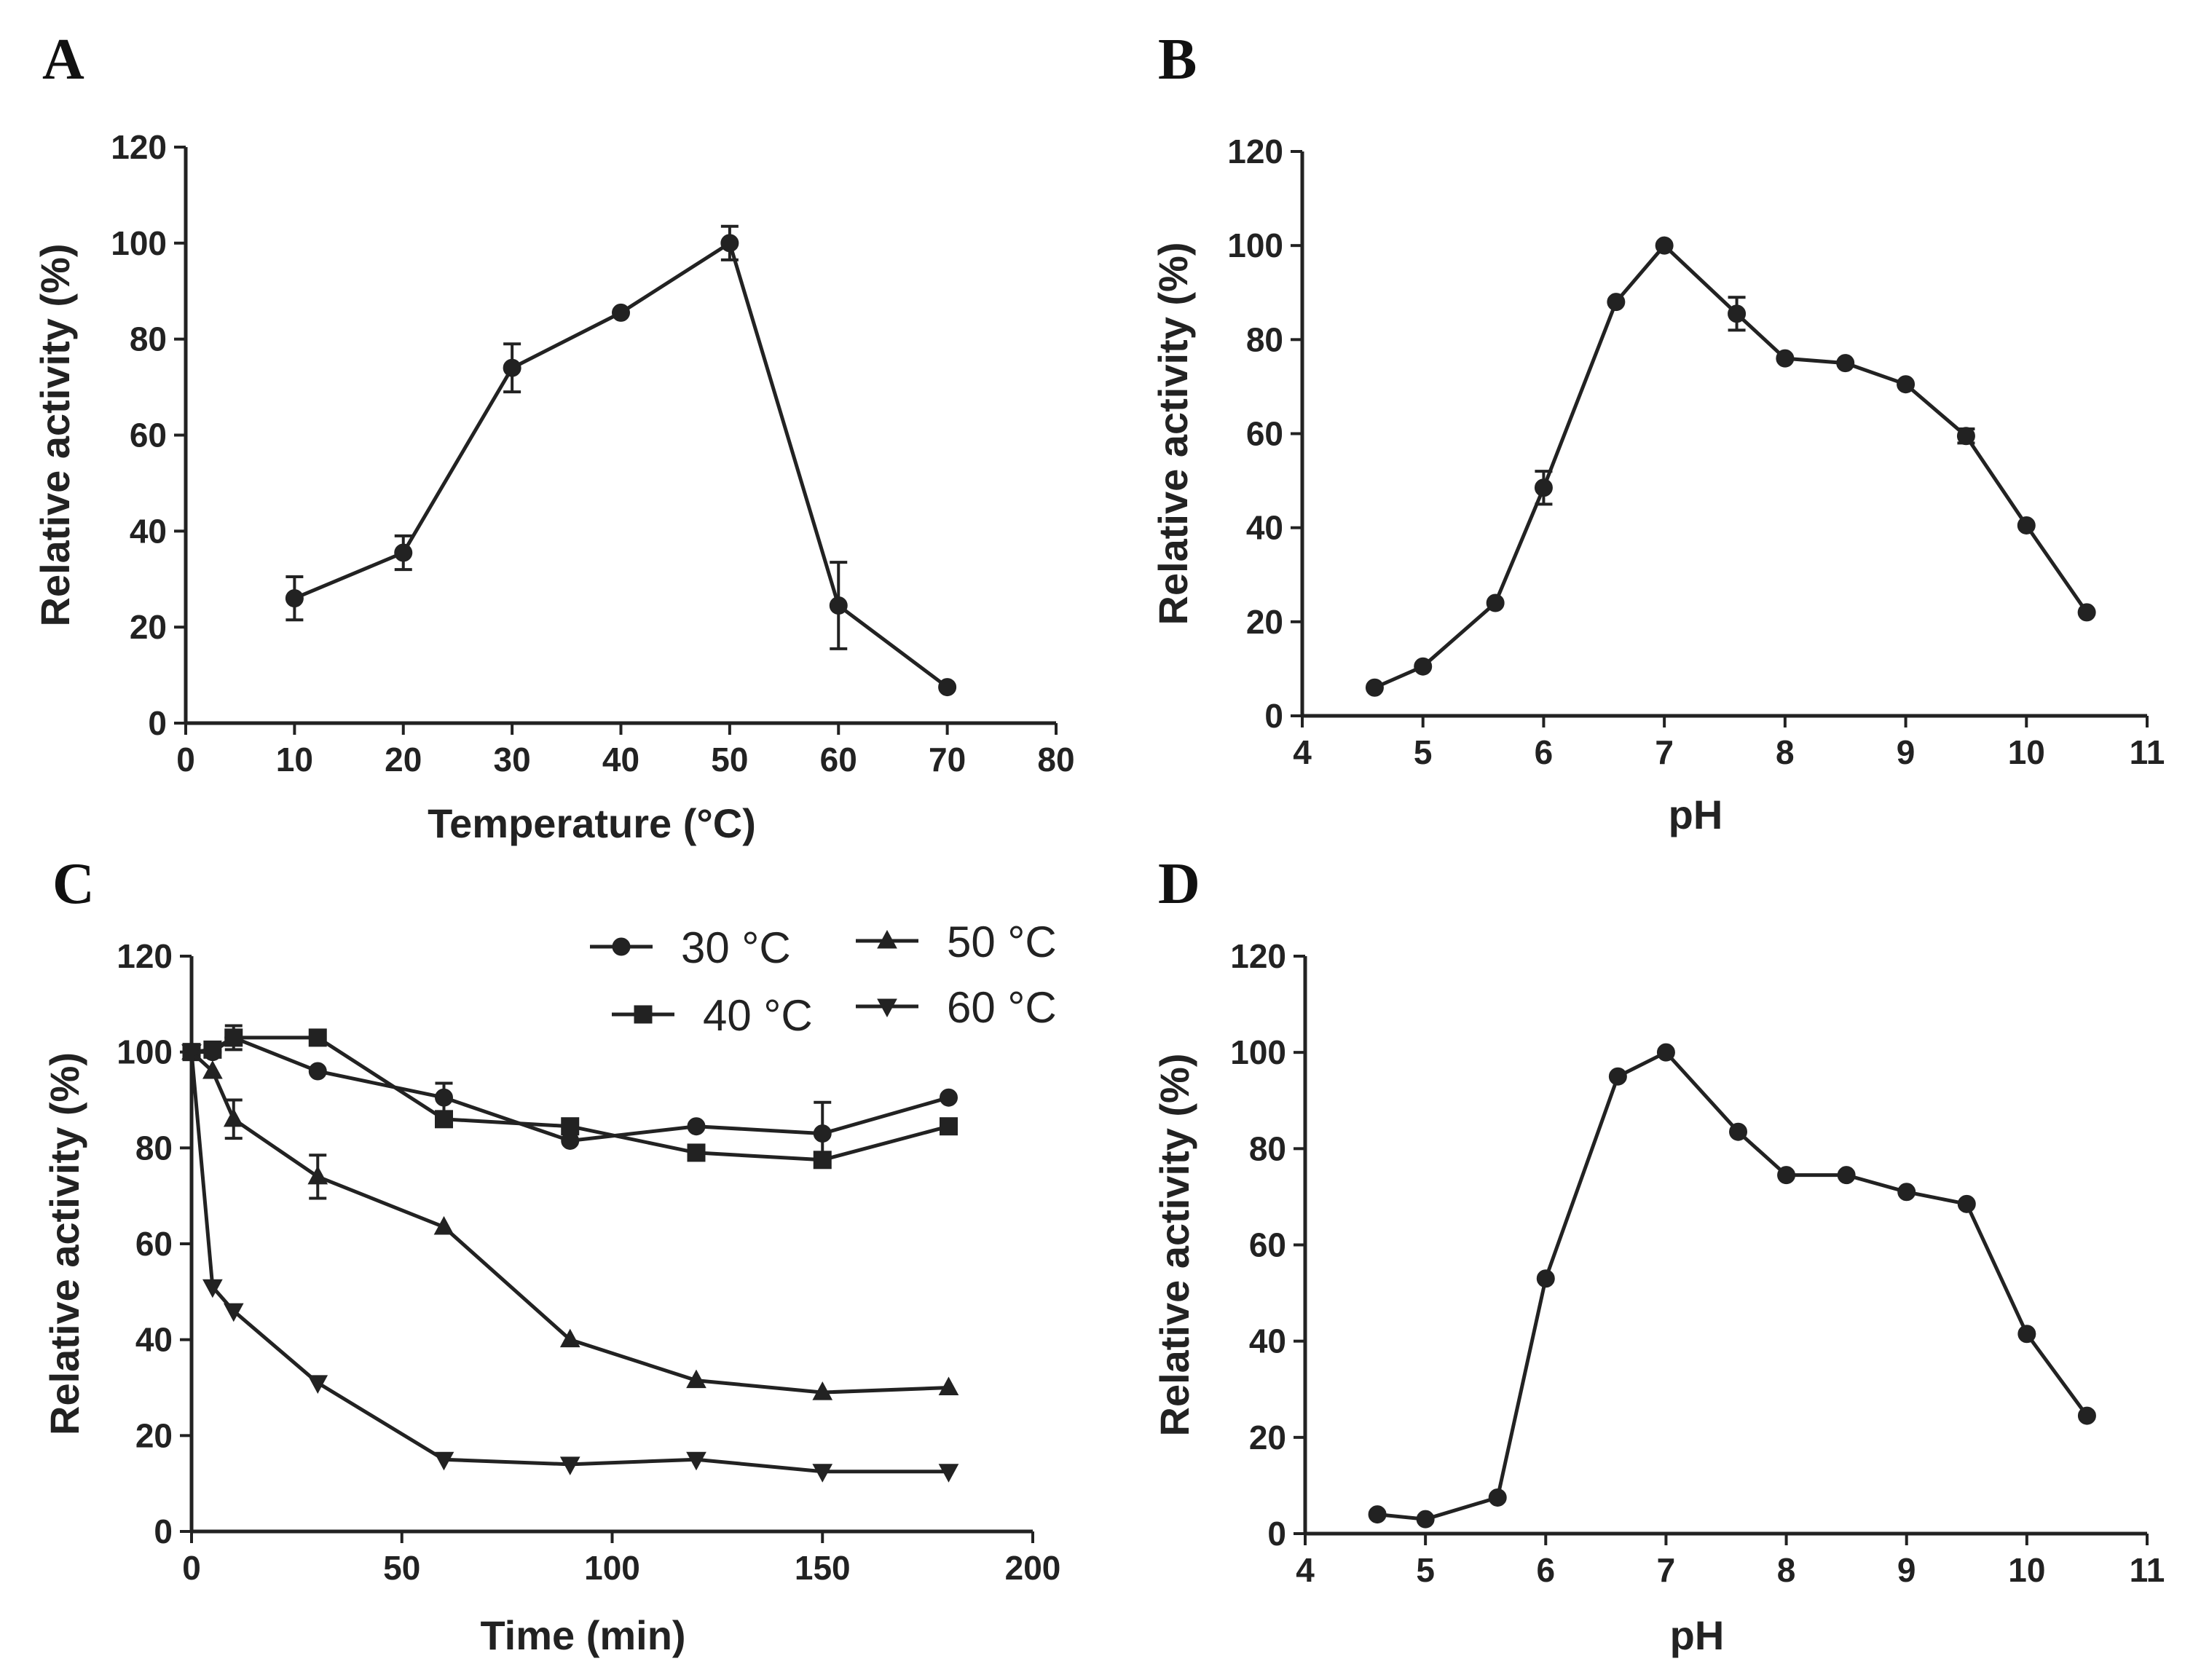 This screenshot has height=1680, width=2193. What do you see at coordinates (404, 759) in the screenshot?
I see `x-tick-label-a: 20` at bounding box center [404, 759].